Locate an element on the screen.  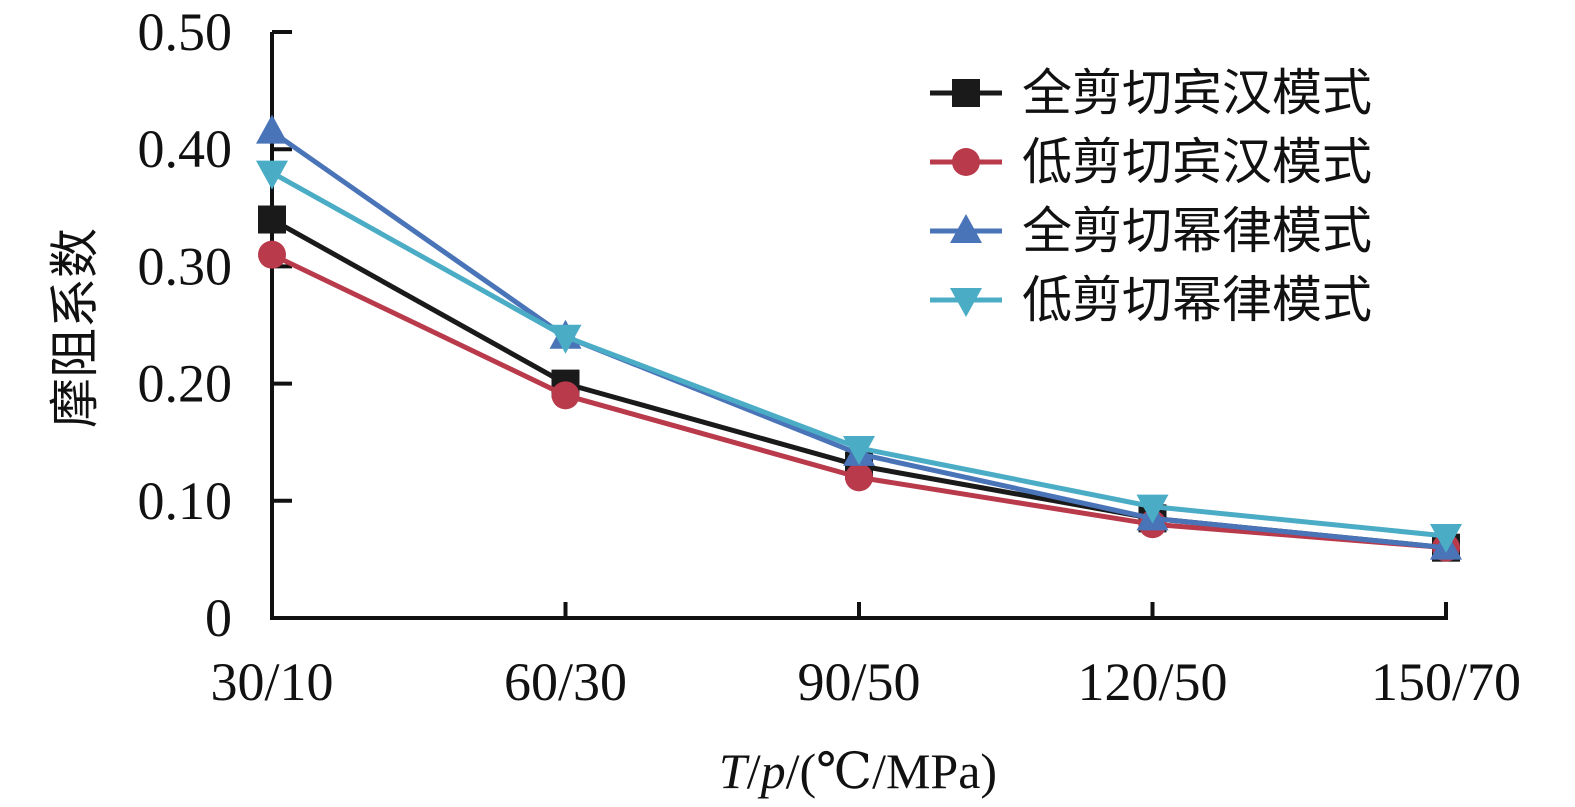
legend-label: 全剪切宾汉模式 is located at coordinates (1197, 93).